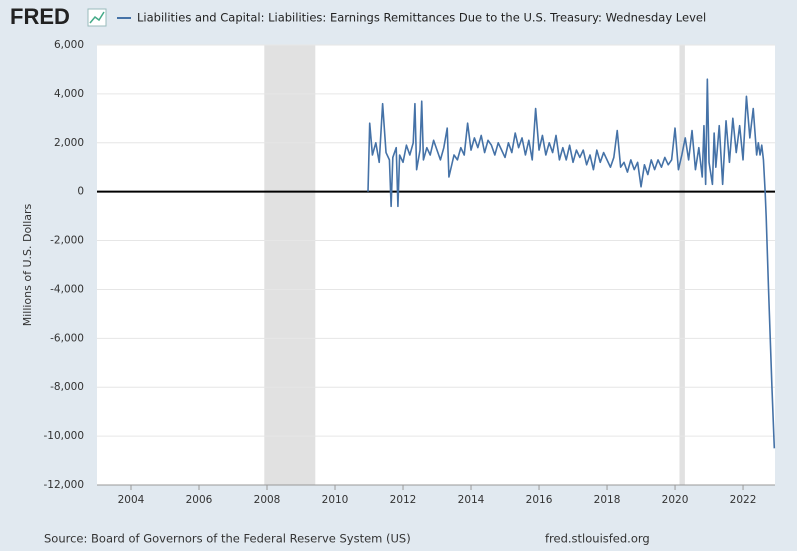  I want to click on x-tick-label: 2008, so click(267, 500).